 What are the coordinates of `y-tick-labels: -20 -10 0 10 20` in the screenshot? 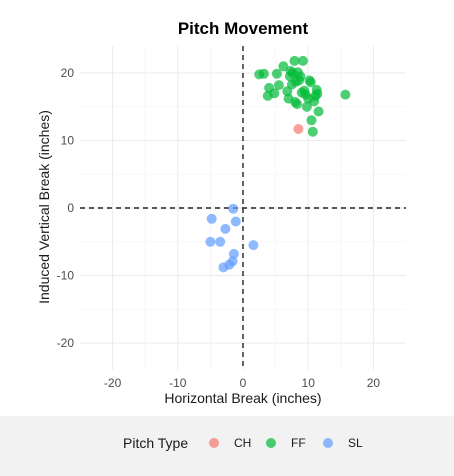 It's located at (66, 208).